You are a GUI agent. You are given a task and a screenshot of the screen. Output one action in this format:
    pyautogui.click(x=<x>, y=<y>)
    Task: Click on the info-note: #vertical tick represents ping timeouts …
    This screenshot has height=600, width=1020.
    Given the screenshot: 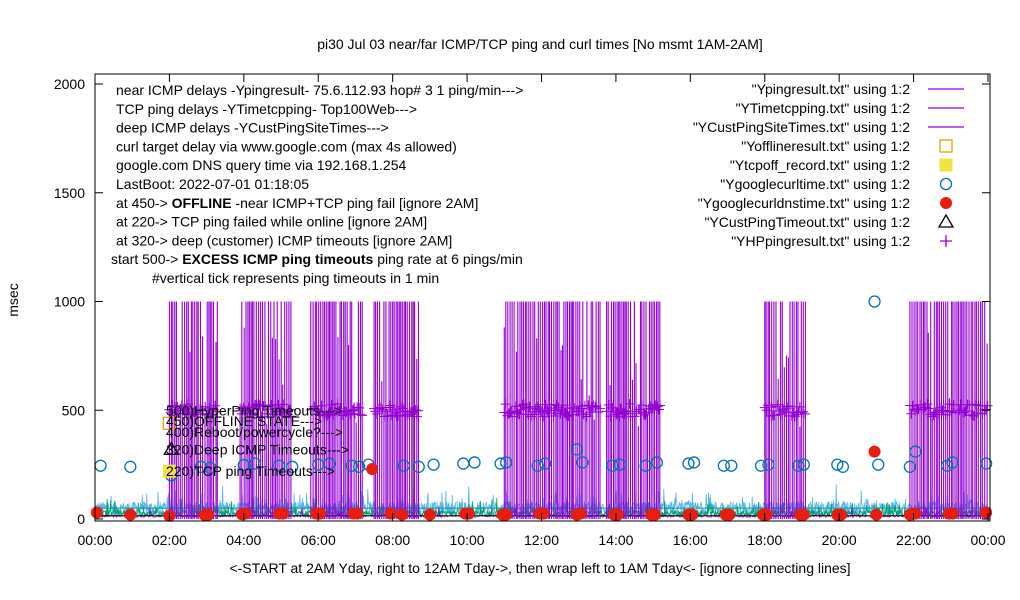 What is the action you would take?
    pyautogui.click(x=295, y=278)
    